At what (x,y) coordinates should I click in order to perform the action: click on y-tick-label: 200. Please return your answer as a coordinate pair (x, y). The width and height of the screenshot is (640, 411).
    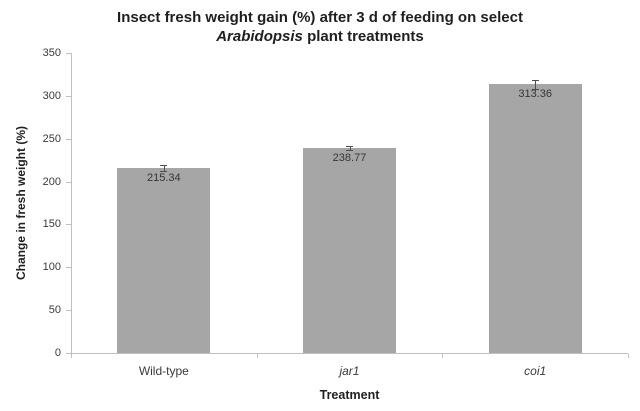
    Looking at the image, I should click on (51, 181).